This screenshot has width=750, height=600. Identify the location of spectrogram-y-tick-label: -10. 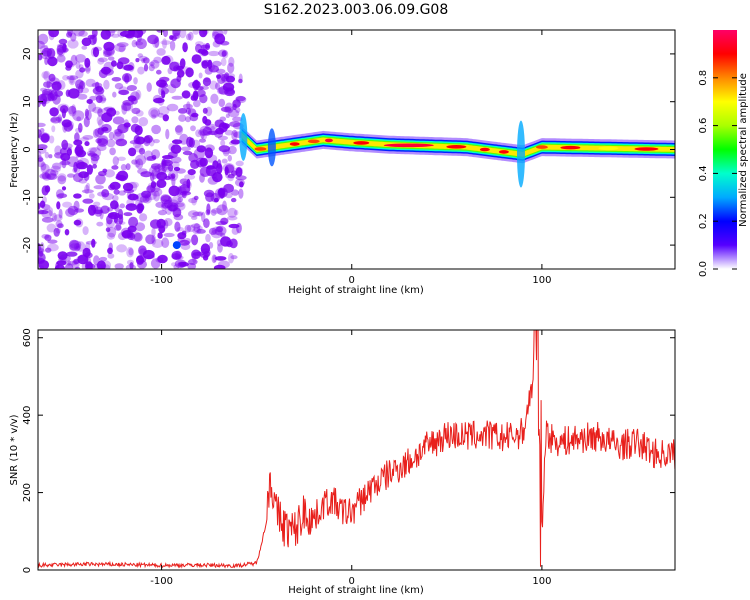
(27, 197).